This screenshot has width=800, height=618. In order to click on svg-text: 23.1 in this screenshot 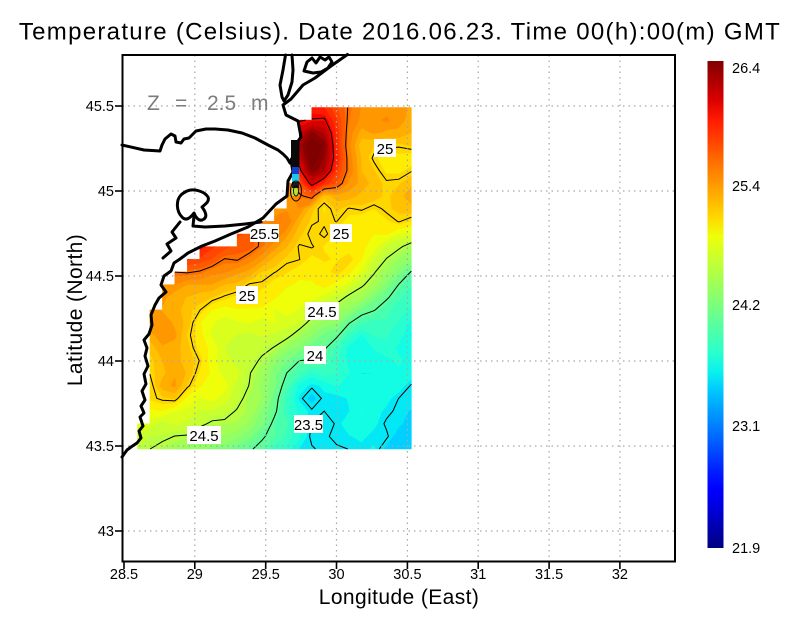, I will do `click(746, 427)`.